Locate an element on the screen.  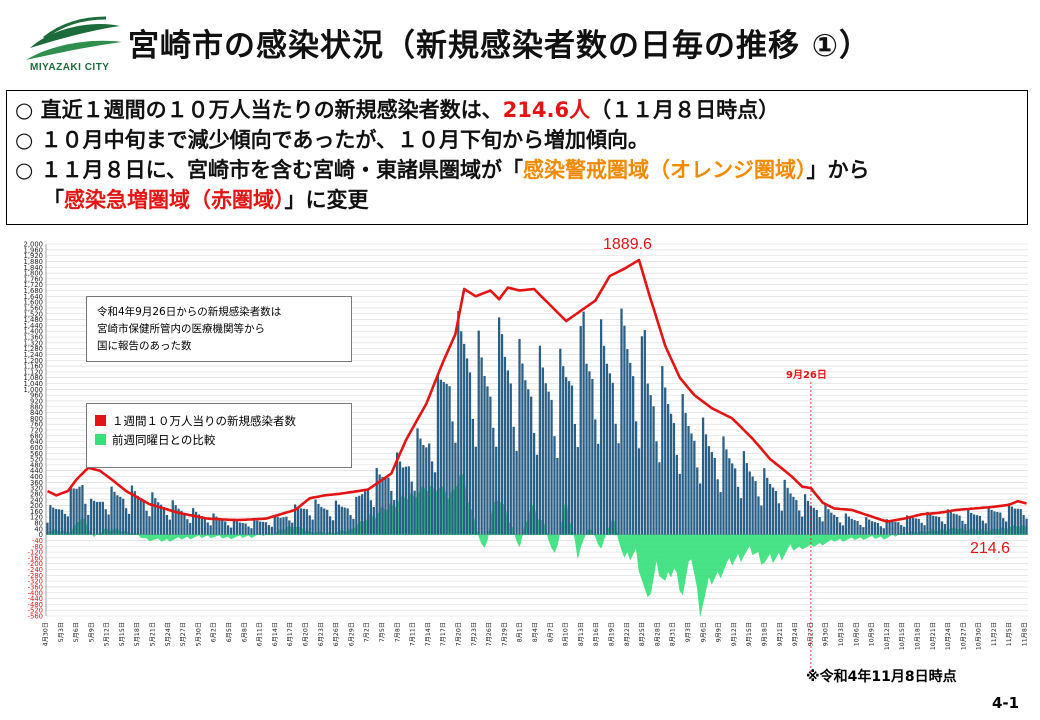
y-tick-label: -240 is located at coordinates (35, 570).